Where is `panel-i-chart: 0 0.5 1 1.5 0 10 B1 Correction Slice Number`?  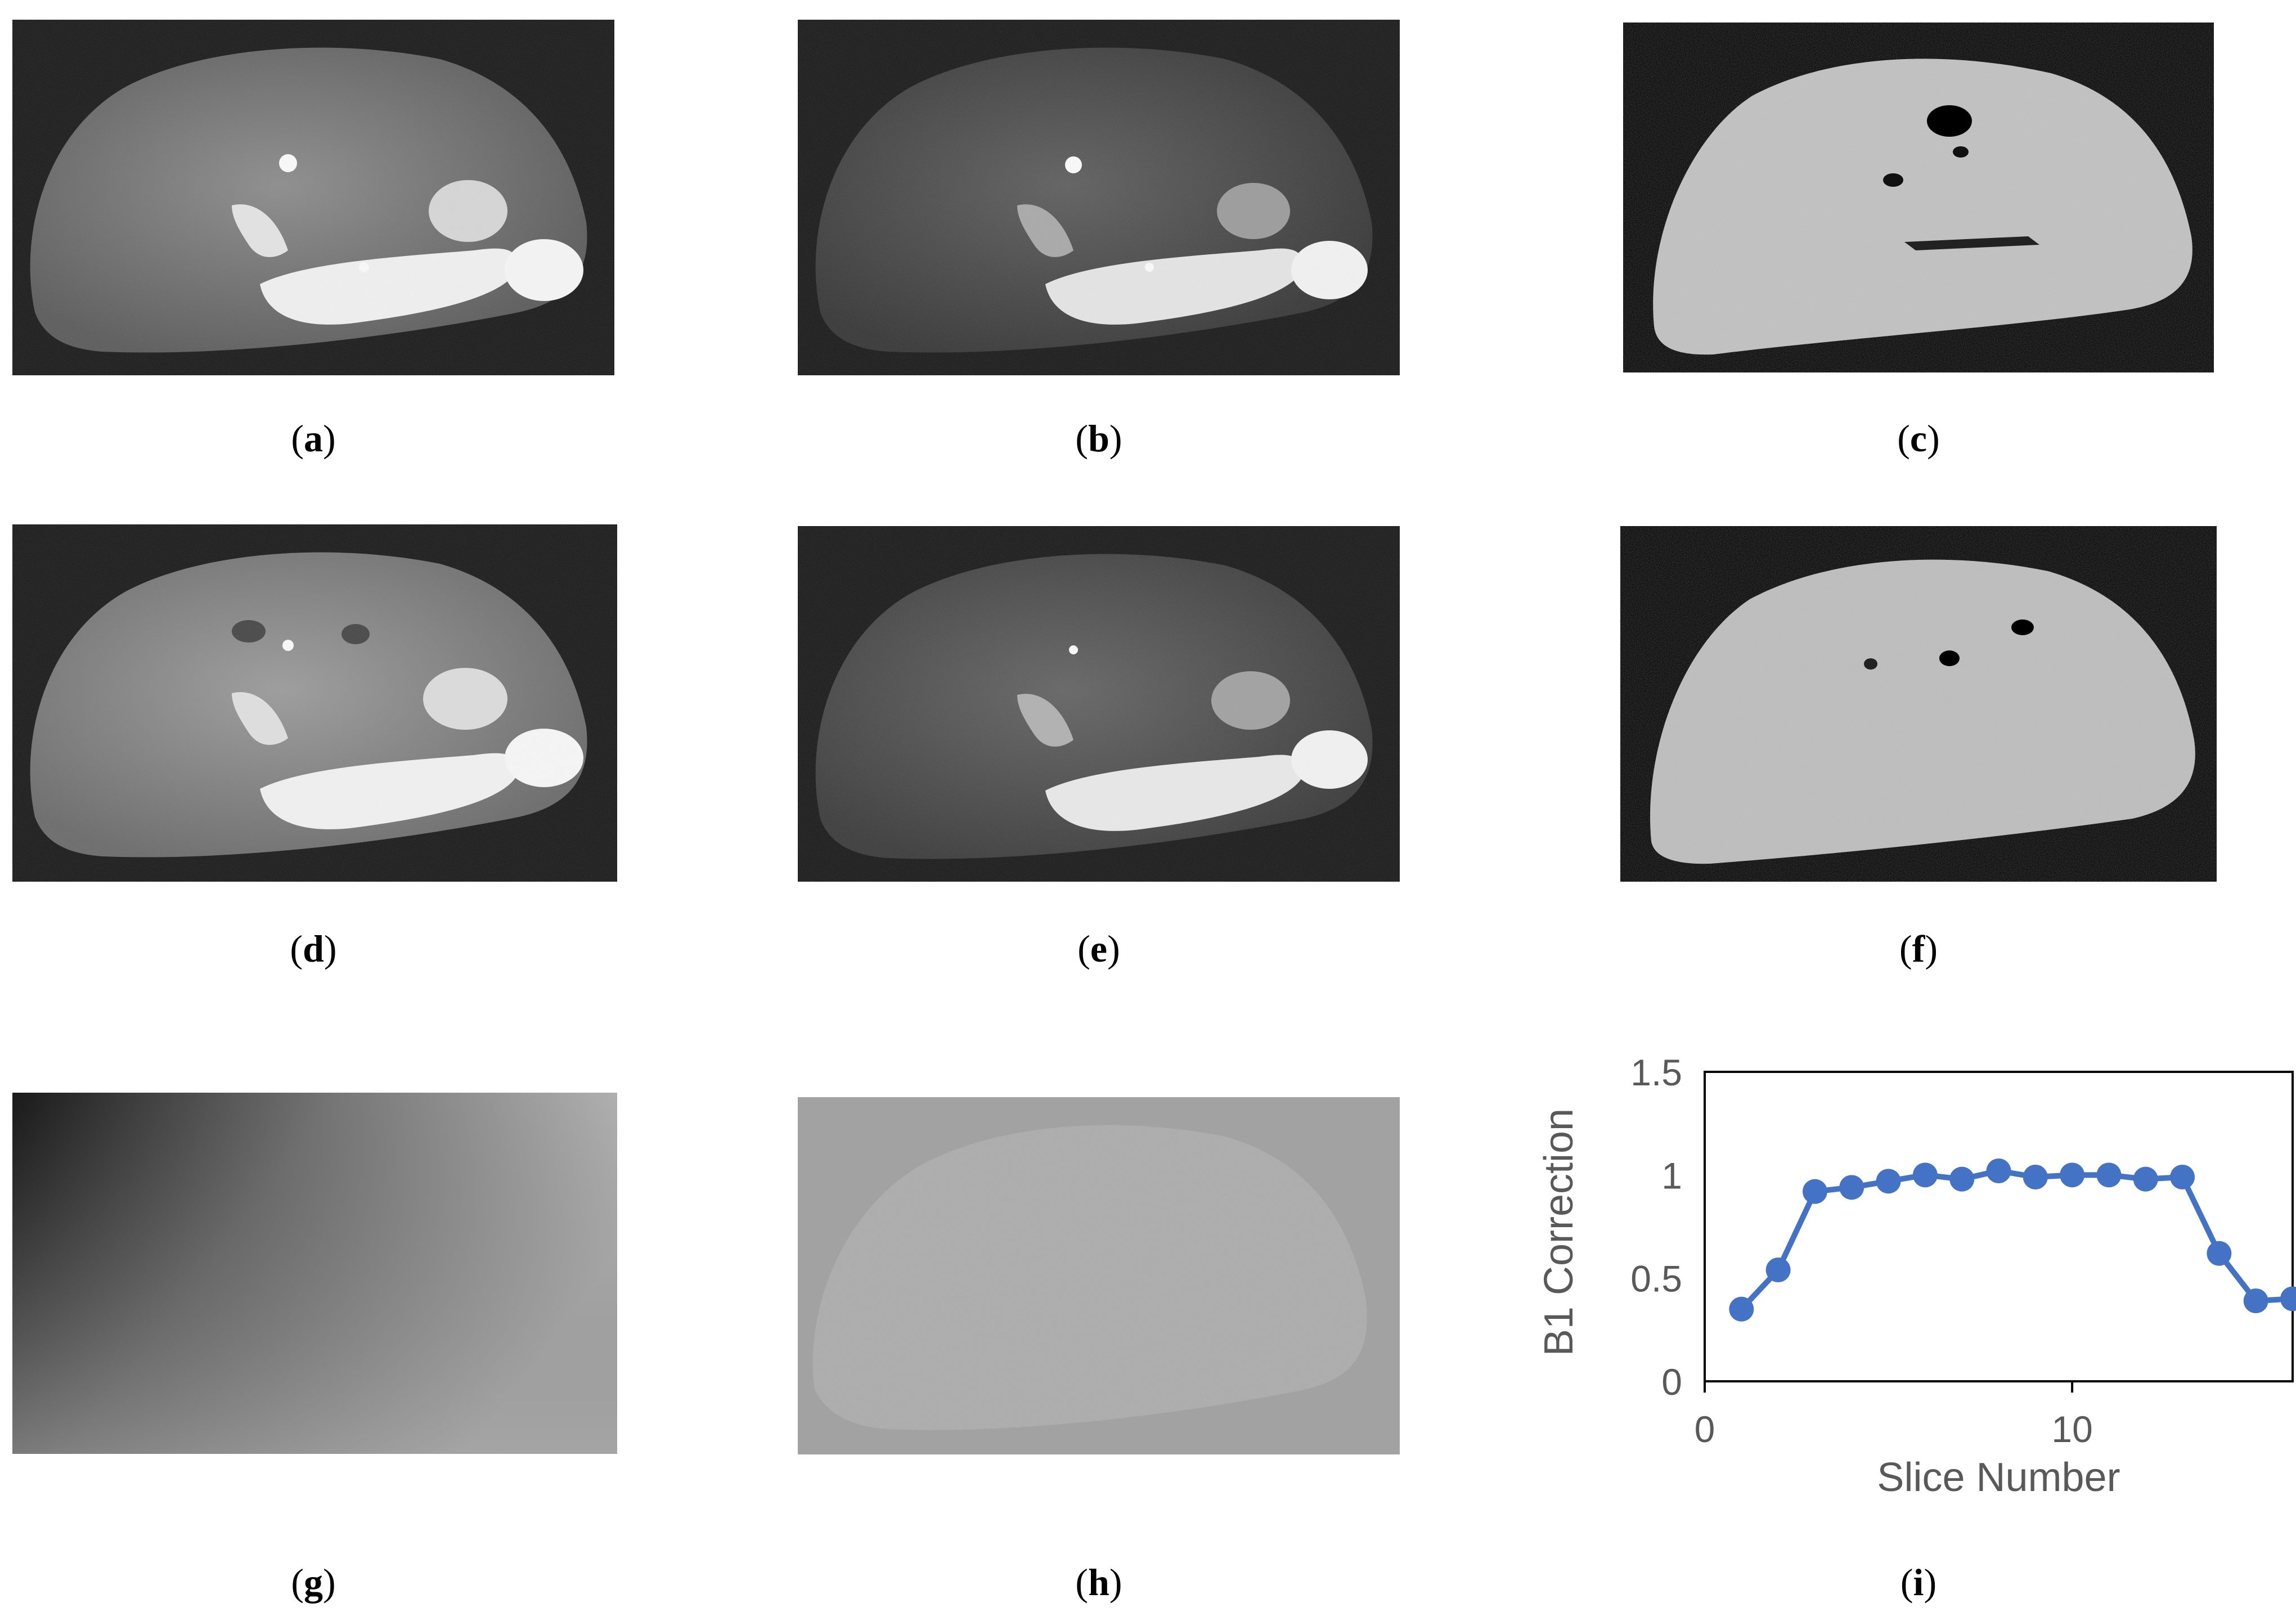
panel-i-chart: 0 0.5 1 1.5 0 10 B1 Correction Slice Number is located at coordinates (1907, 1282).